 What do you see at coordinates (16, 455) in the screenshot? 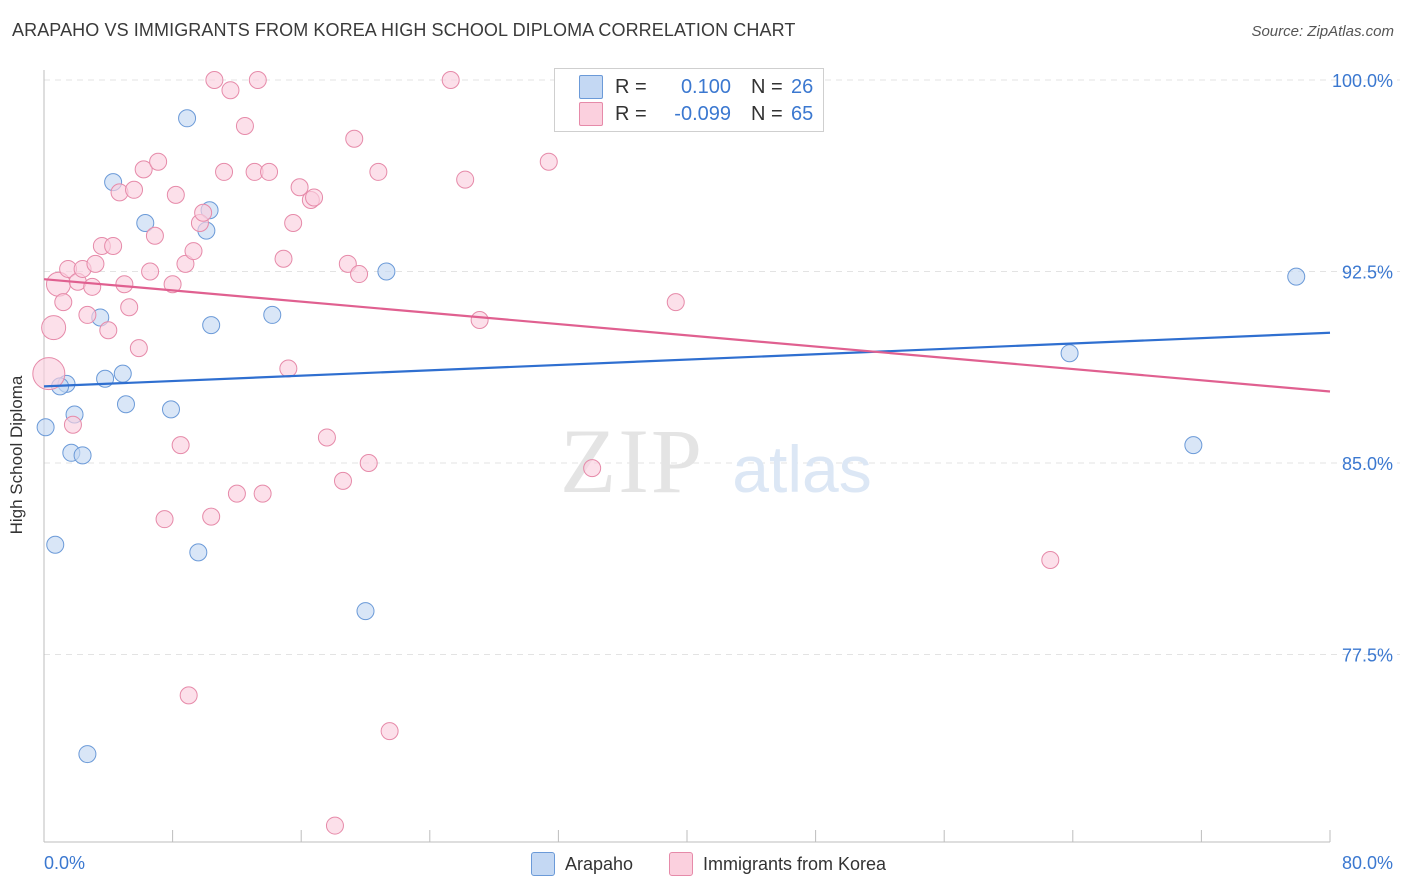
I see `y-axis-label: High School Diploma` at bounding box center [16, 455].